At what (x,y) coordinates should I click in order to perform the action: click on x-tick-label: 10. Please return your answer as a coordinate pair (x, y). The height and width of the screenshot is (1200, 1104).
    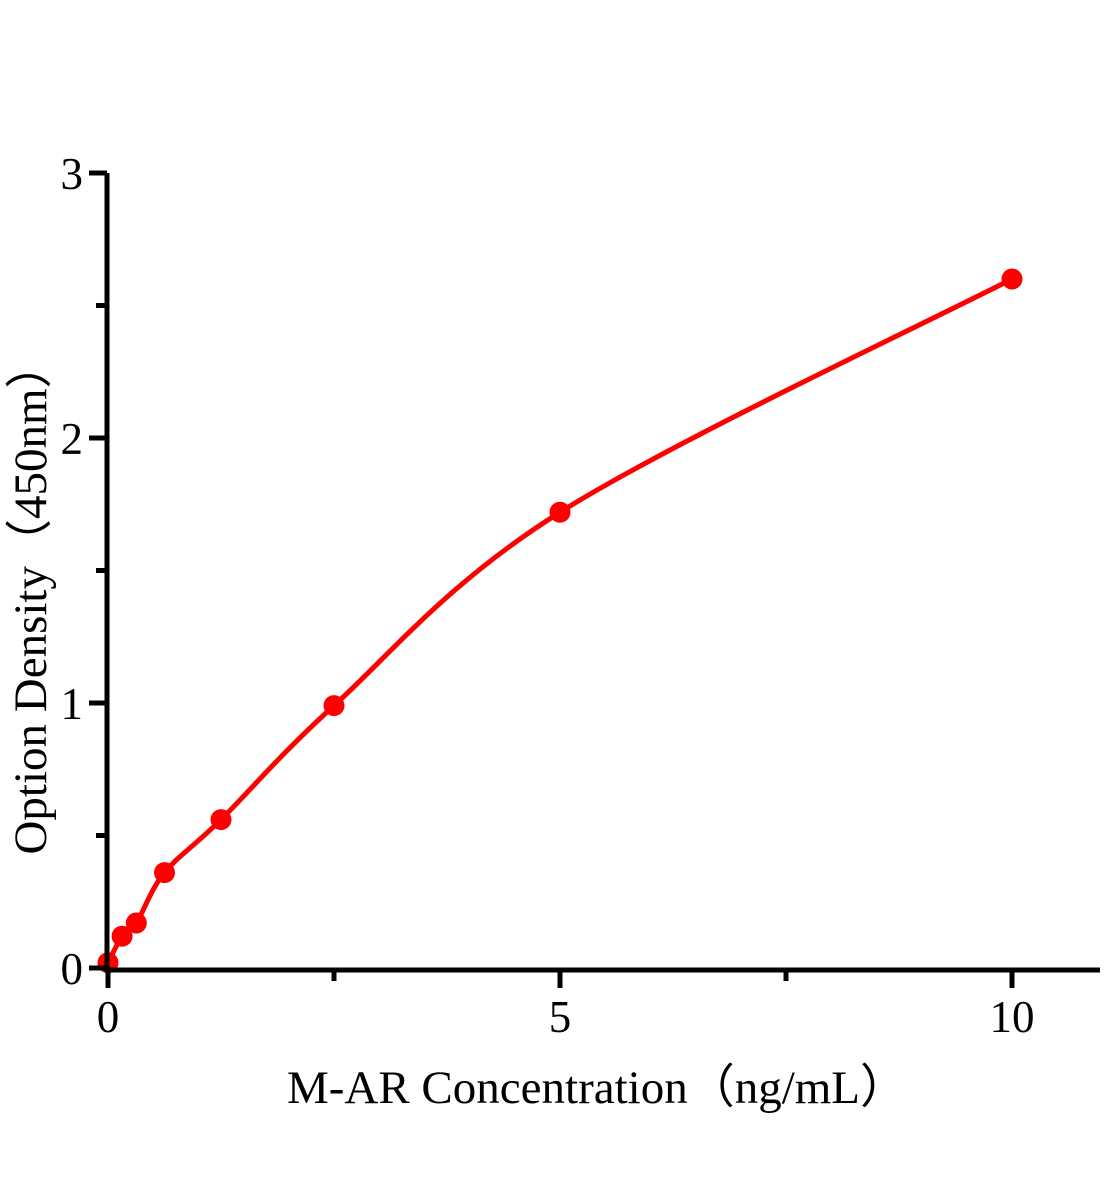
    Looking at the image, I should click on (1012, 1017).